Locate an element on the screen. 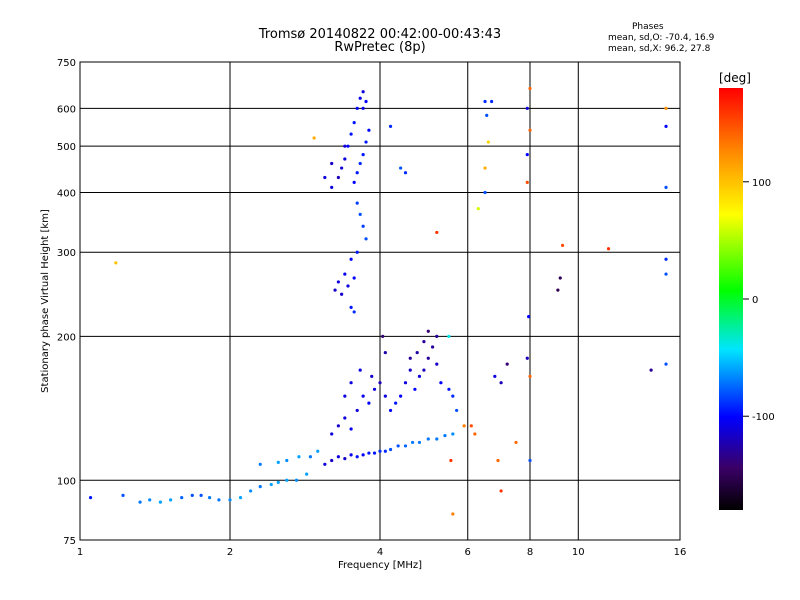 This screenshot has width=800, height=600. colorbar-tick-label: 100 is located at coordinates (761, 183).